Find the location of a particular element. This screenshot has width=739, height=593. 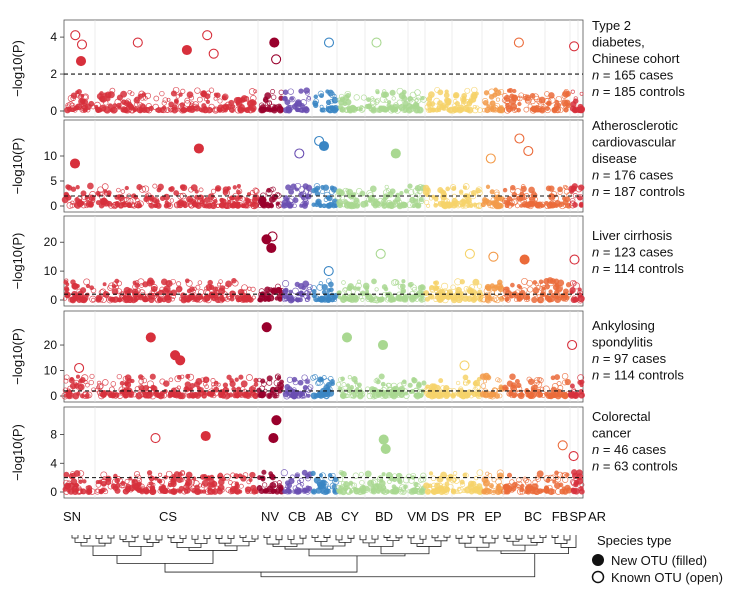

x-group-label-ab: AB is located at coordinates (323, 516).